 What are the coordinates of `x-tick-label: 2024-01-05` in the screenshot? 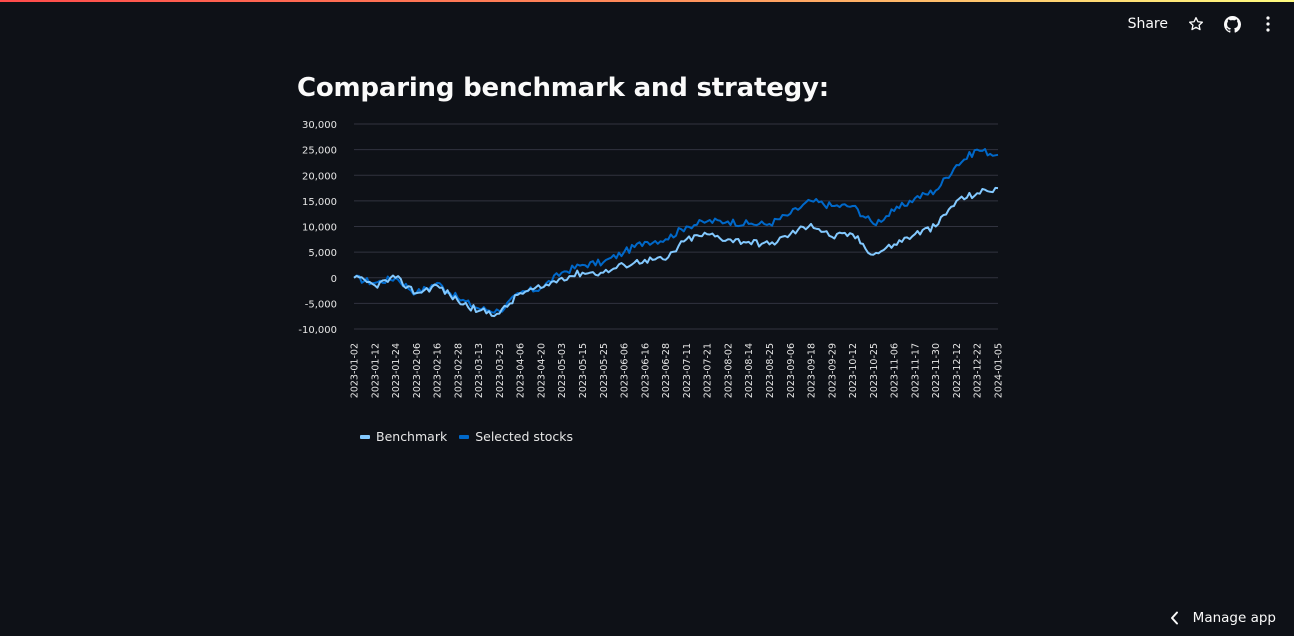 It's located at (999, 370).